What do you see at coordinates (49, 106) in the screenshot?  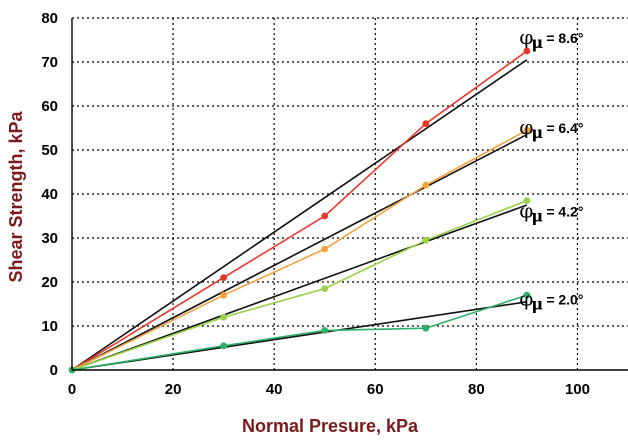 I see `y-tick-label: 60` at bounding box center [49, 106].